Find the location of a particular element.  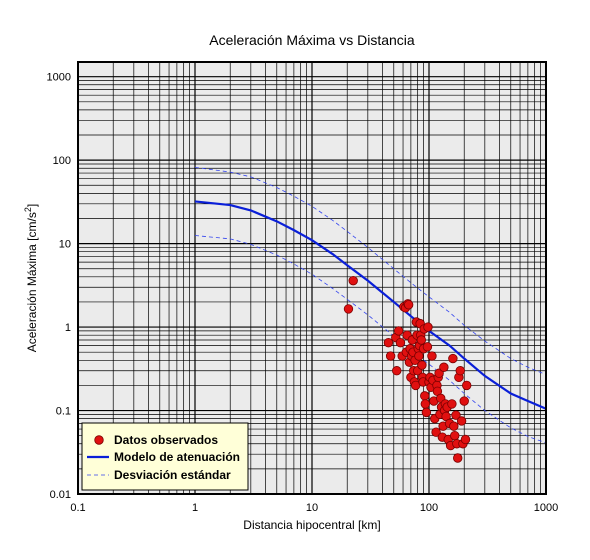

legend-box is located at coordinates (165, 456).